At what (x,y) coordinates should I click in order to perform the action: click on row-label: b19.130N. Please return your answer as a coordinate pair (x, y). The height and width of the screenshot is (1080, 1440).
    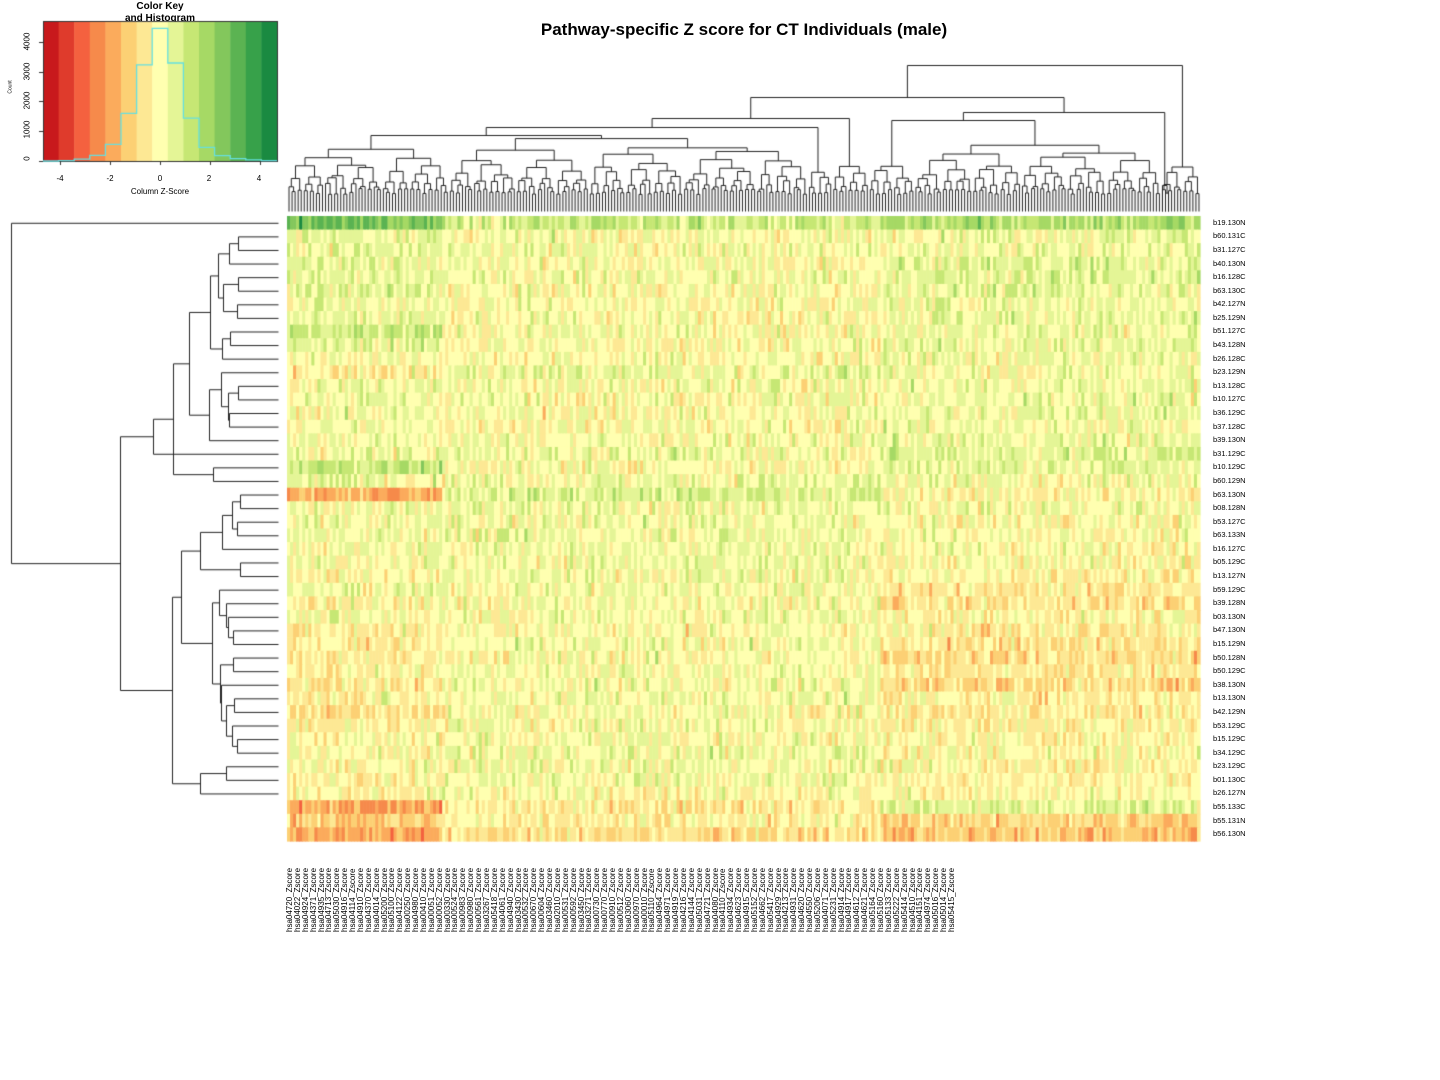
    Looking at the image, I should click on (1229, 222).